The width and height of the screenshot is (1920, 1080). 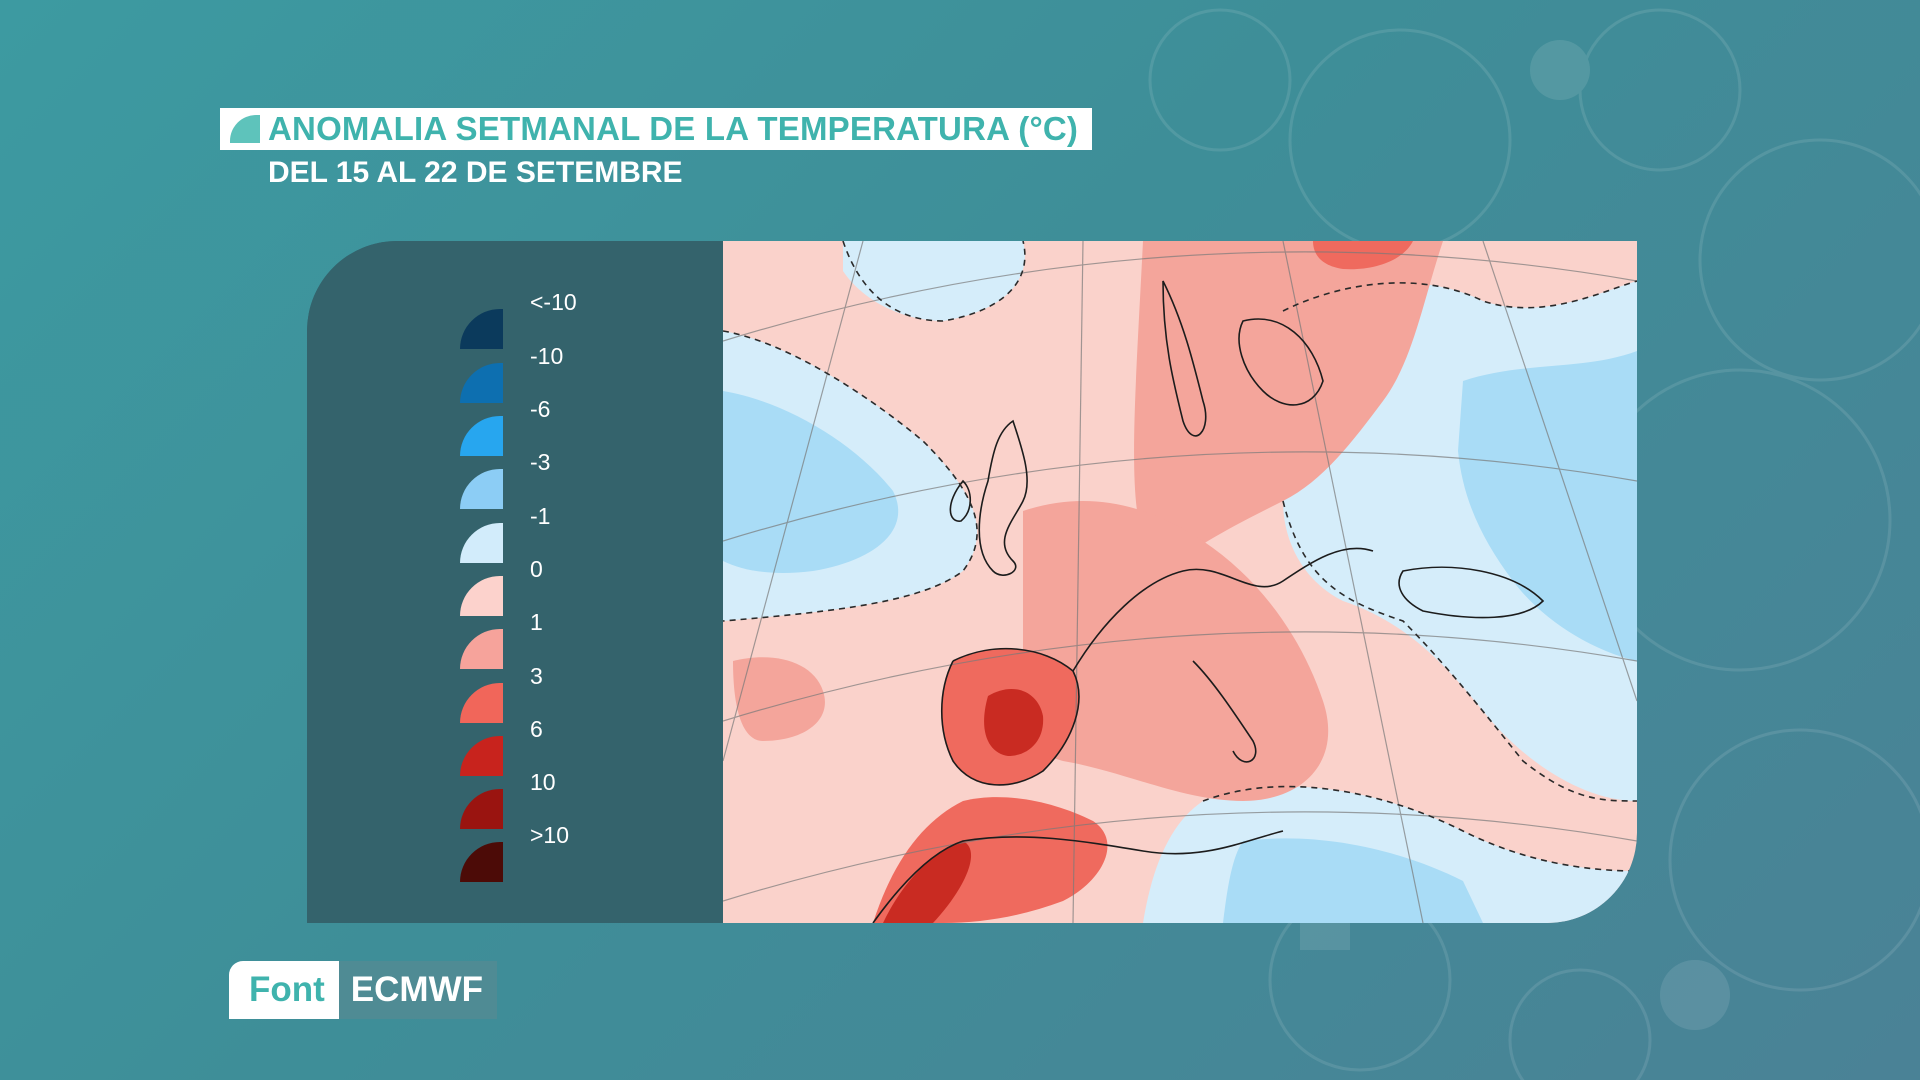 I want to click on legend-item: 0, so click(x=501, y=587).